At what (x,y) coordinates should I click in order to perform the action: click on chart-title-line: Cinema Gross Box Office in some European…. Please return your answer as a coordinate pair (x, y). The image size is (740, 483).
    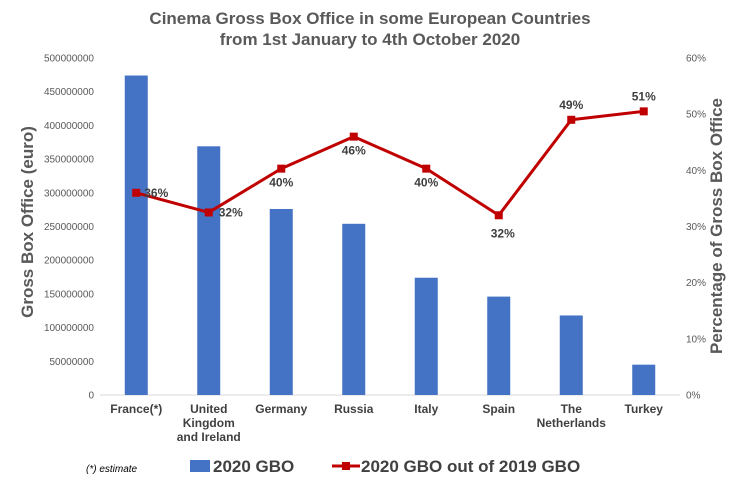
    Looking at the image, I should click on (369, 18).